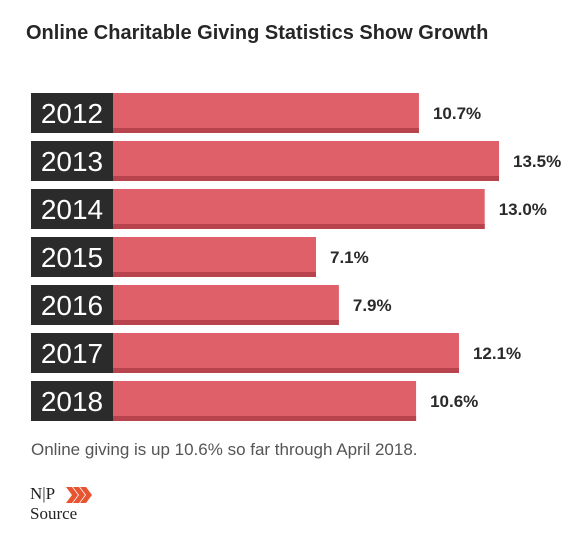 This screenshot has height=535, width=586. What do you see at coordinates (457, 113) in the screenshot?
I see `data-label: 10.7%` at bounding box center [457, 113].